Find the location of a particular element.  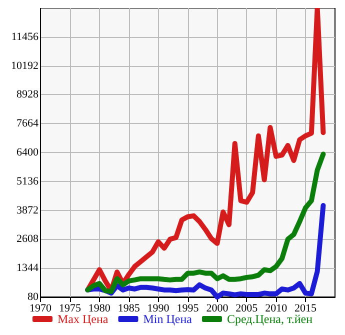

y-tick-label: 10192 is located at coordinates (24, 66).